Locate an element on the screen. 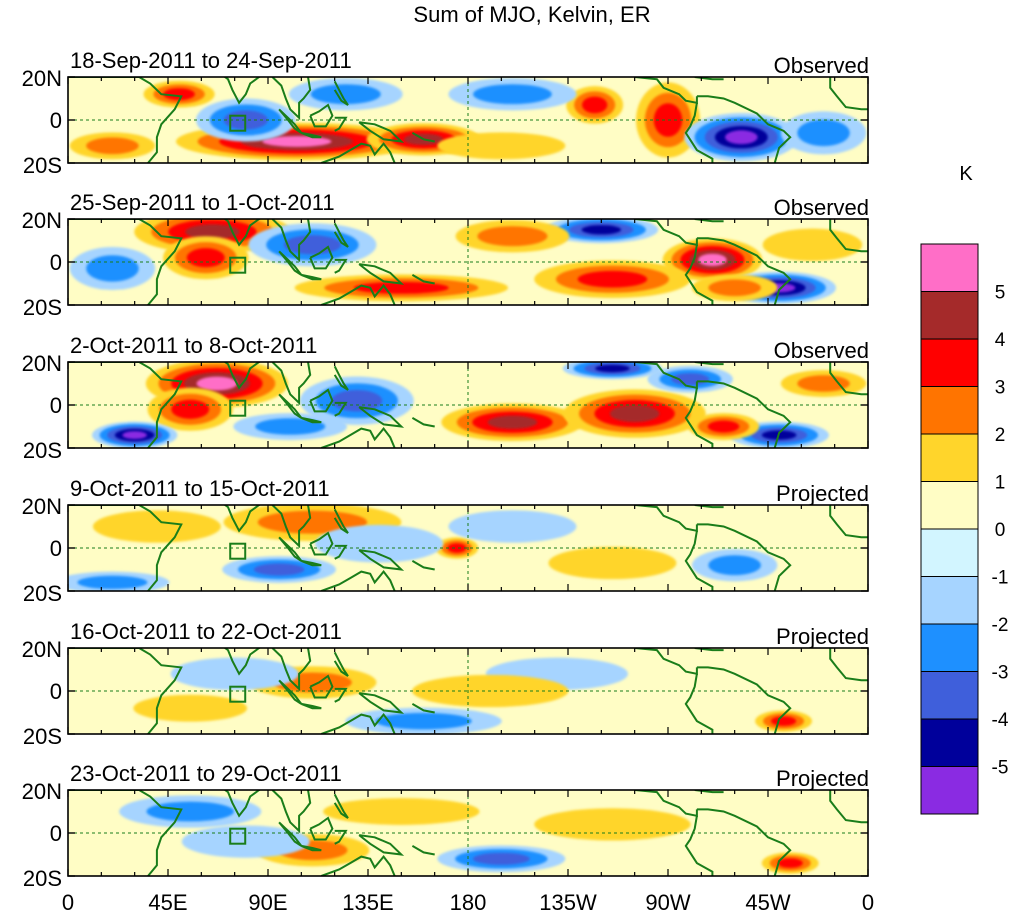  legend-label: 4 is located at coordinates (1000, 340).